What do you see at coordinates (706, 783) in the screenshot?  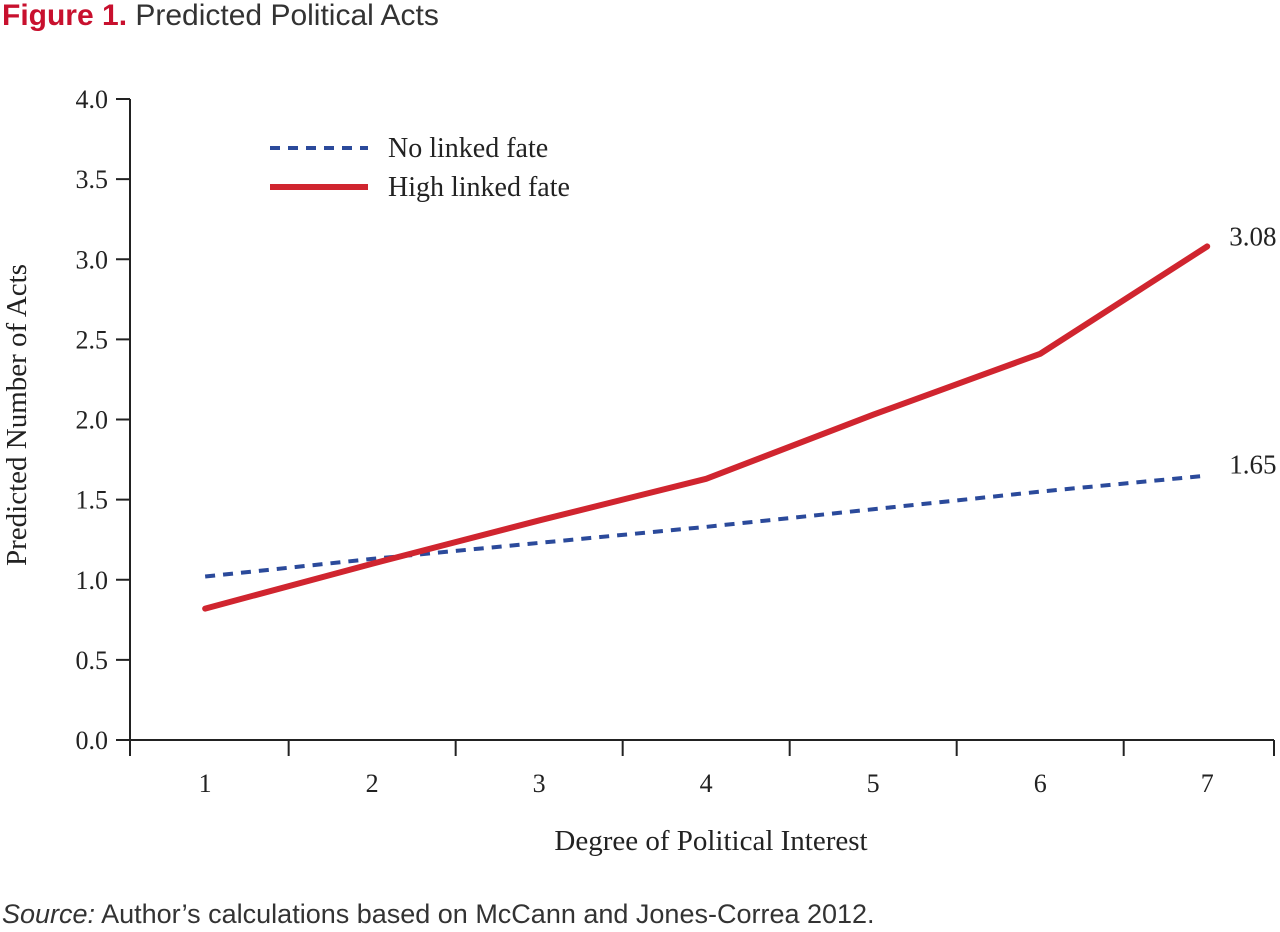 I see `x-tick-label: 4` at bounding box center [706, 783].